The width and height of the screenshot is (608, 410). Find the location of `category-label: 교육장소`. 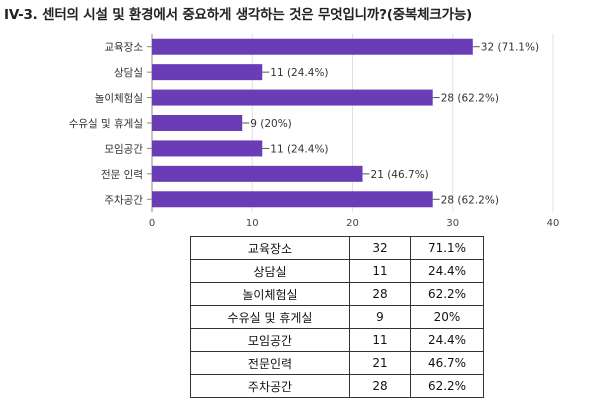

category-label: 교육장소 is located at coordinates (123, 48).